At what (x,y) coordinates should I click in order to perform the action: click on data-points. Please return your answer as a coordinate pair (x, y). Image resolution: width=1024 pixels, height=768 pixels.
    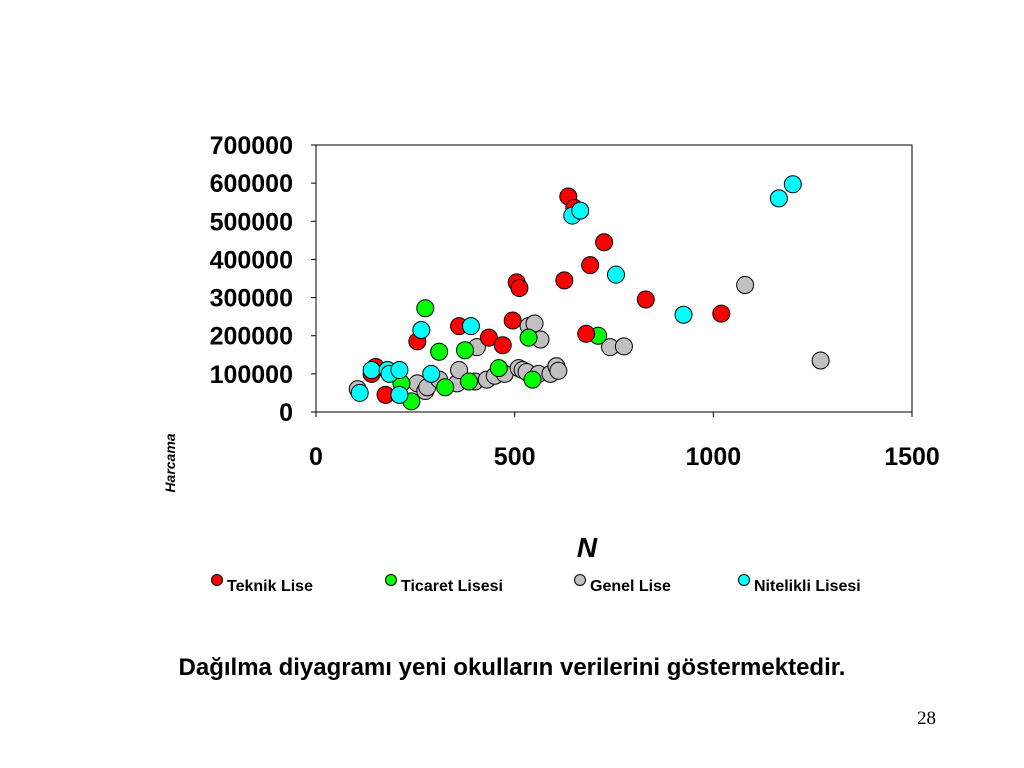
    Looking at the image, I should click on (589, 293).